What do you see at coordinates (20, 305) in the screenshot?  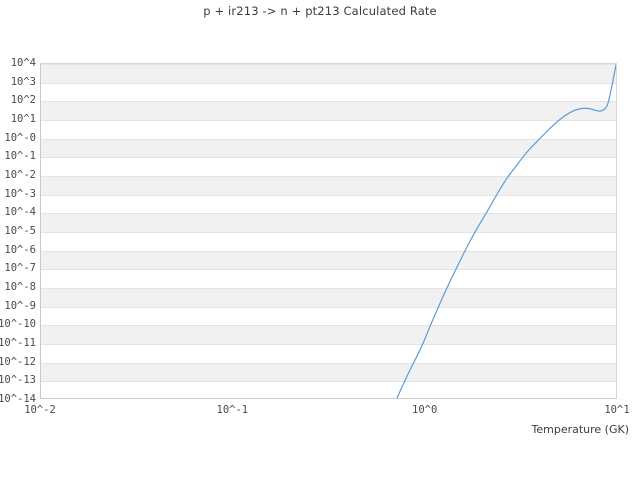 I see `y-tick-label: 10^-9` at bounding box center [20, 305].